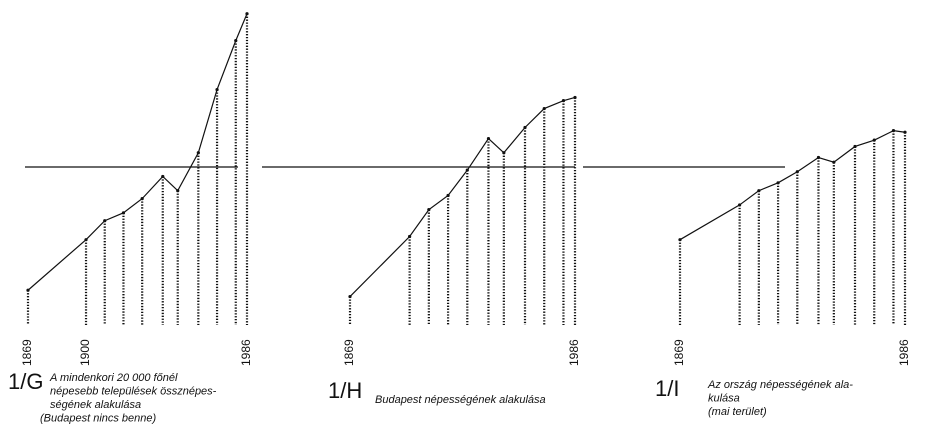  What do you see at coordinates (85, 352) in the screenshot?
I see `x-tick-label: 1900` at bounding box center [85, 352].